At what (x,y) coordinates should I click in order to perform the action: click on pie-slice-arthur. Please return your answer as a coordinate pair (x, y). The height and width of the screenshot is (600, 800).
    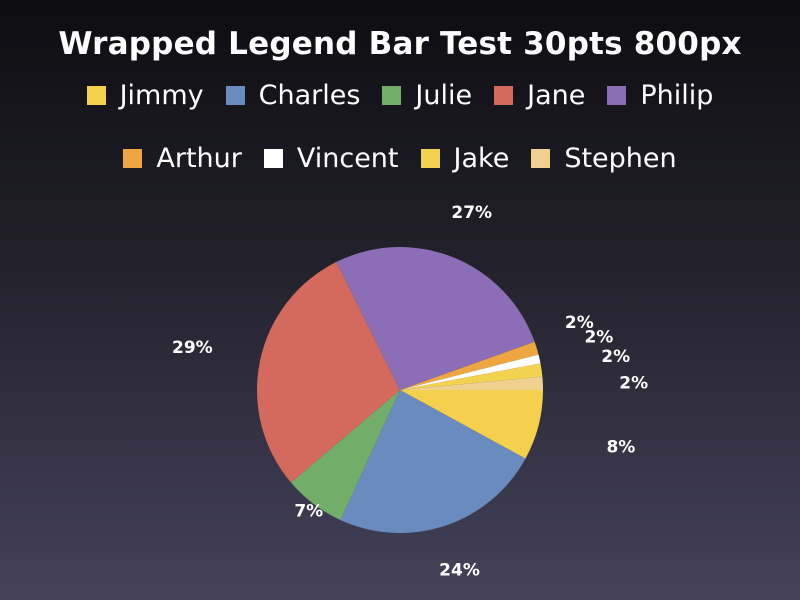
    Looking at the image, I should click on (469, 365).